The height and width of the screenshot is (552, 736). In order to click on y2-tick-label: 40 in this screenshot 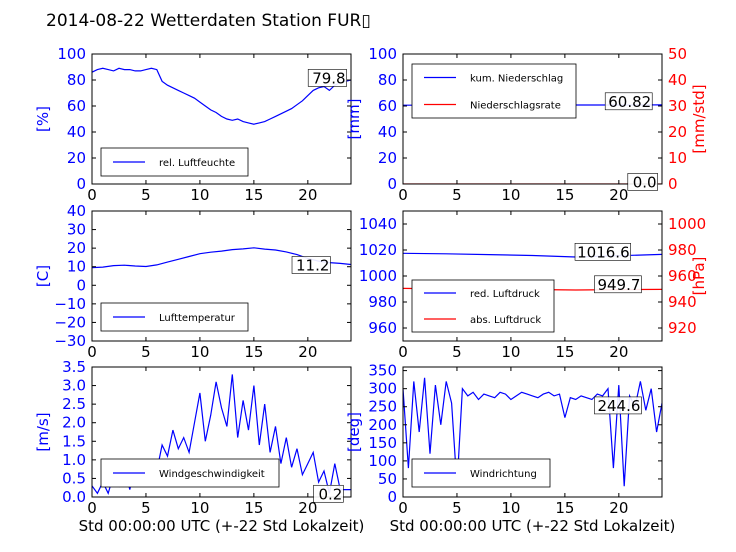, I will do `click(677, 80)`.